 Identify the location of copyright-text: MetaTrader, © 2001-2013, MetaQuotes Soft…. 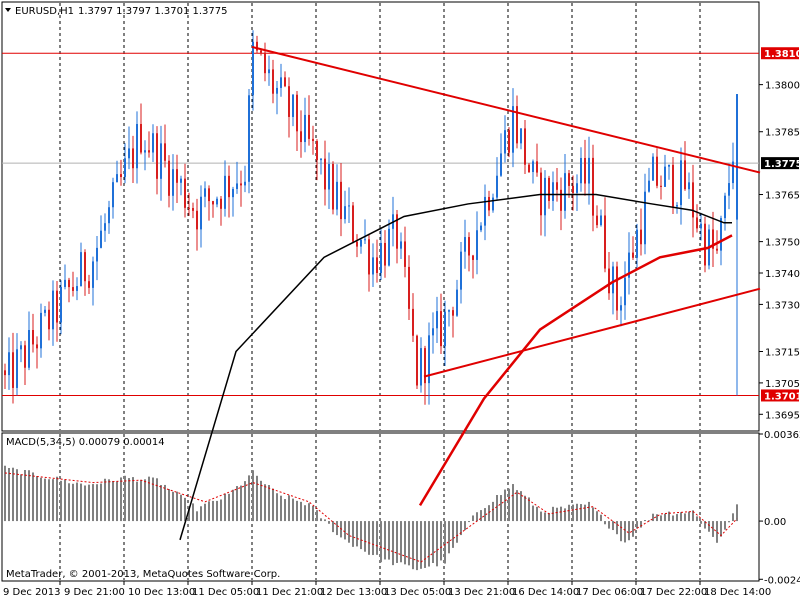
(143, 574).